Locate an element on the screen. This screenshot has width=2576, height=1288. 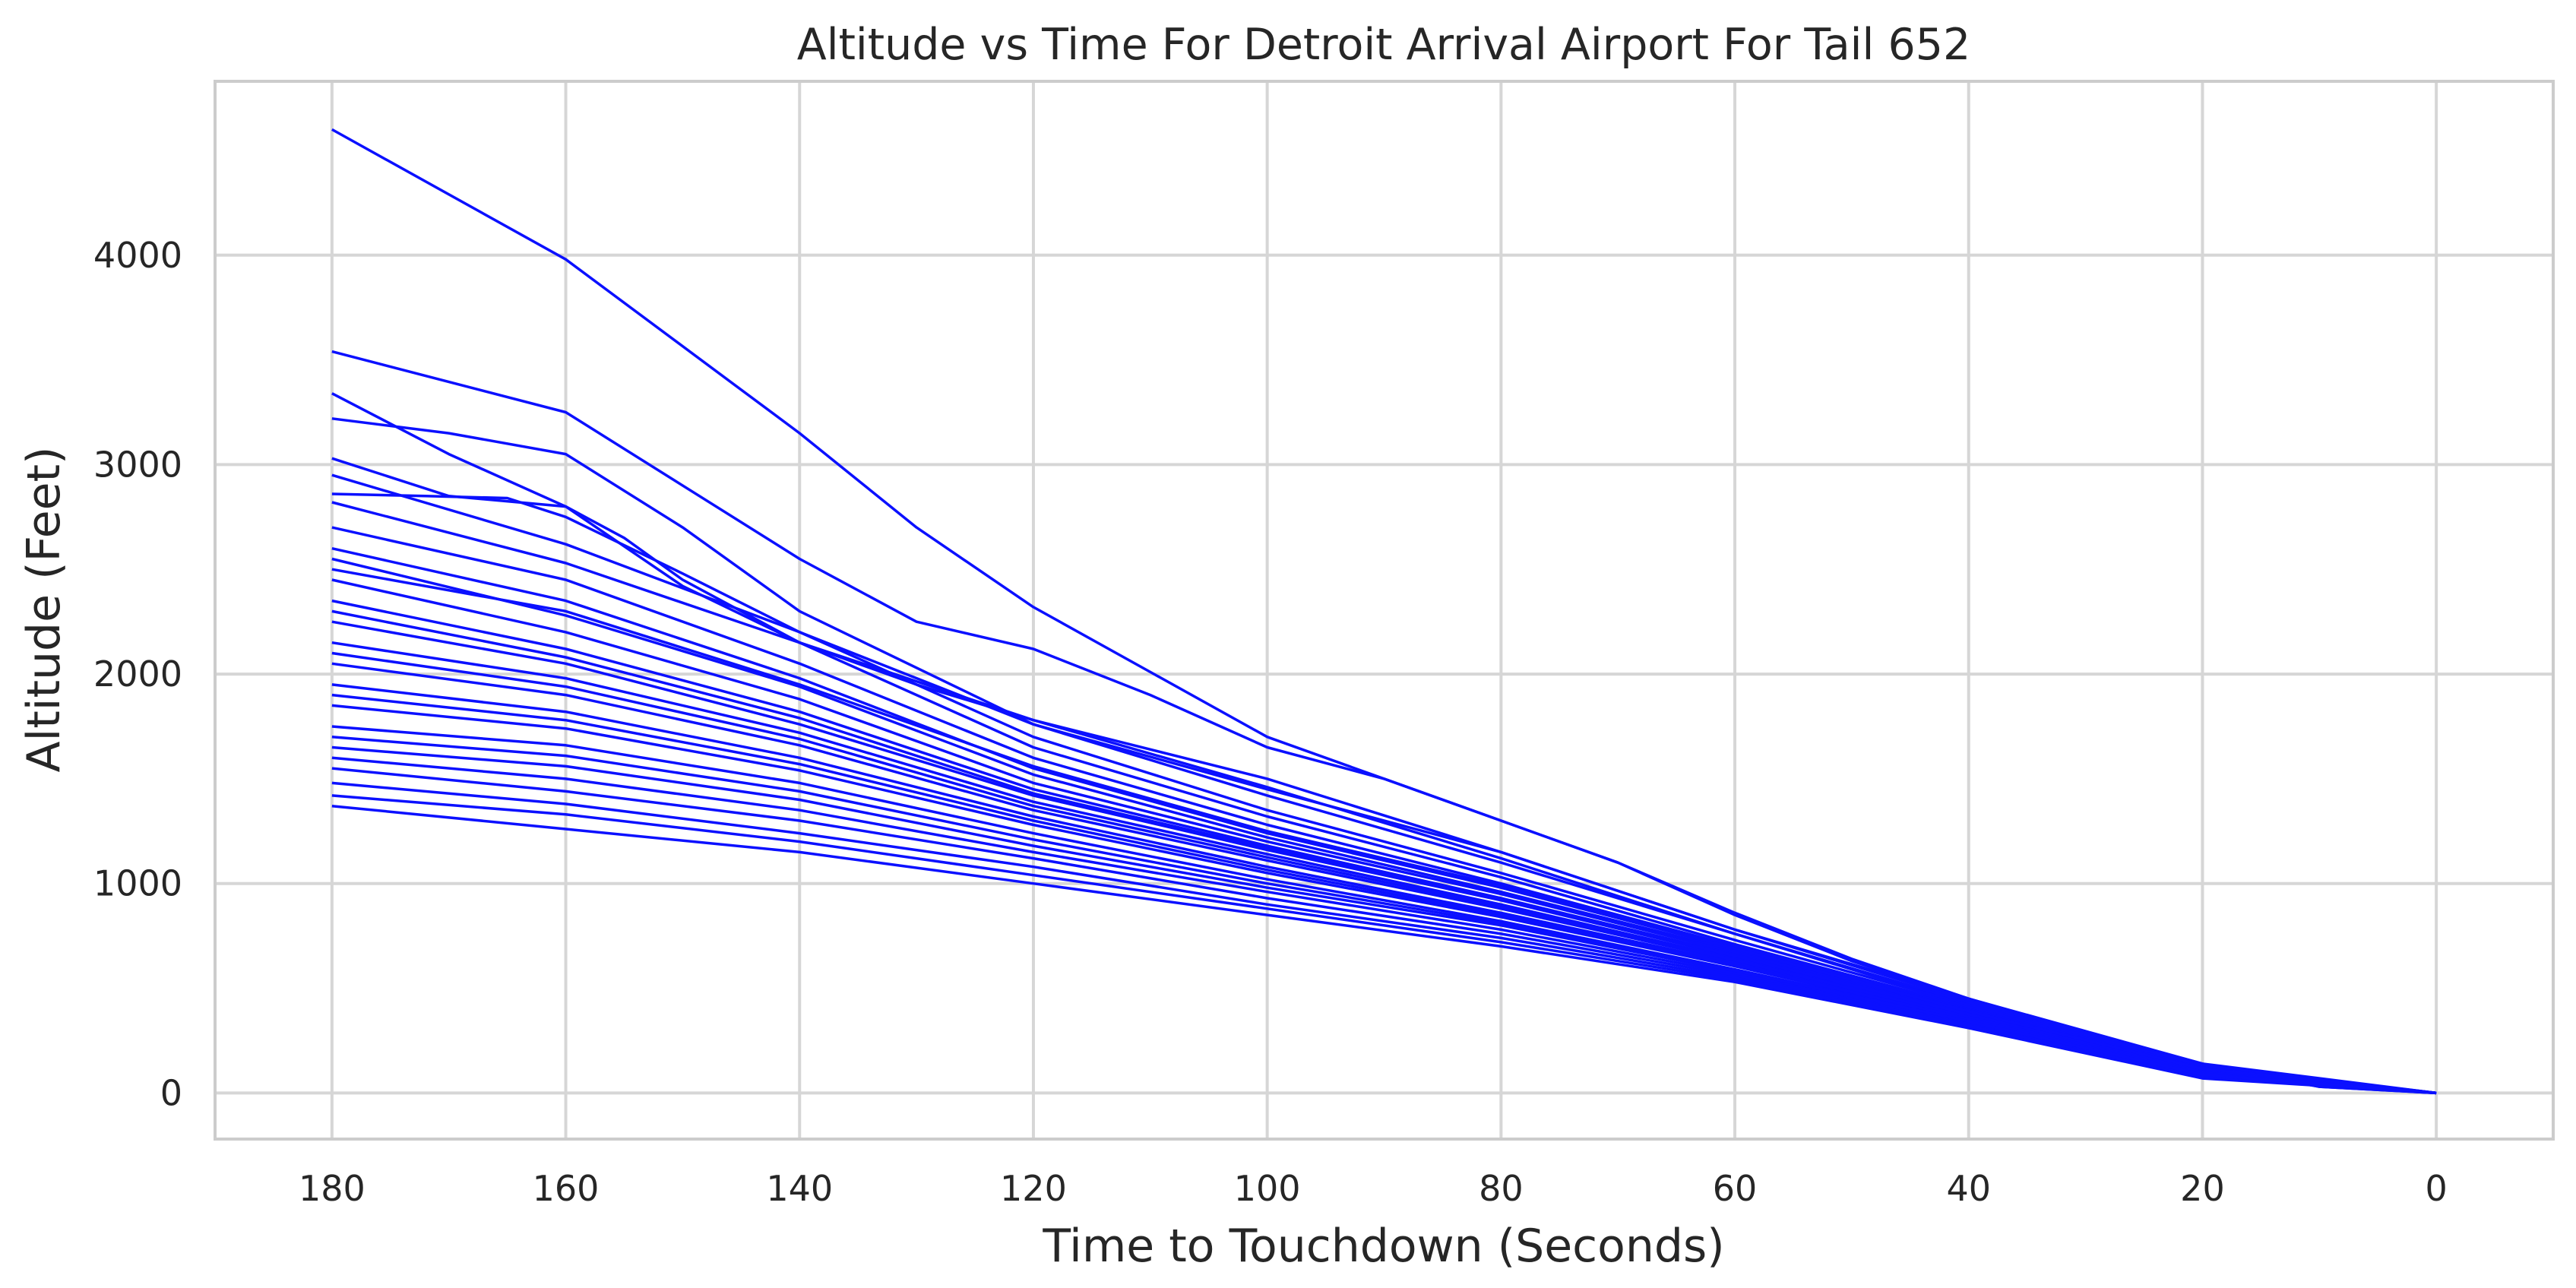
x-tick-label: 140 is located at coordinates (799, 1188).